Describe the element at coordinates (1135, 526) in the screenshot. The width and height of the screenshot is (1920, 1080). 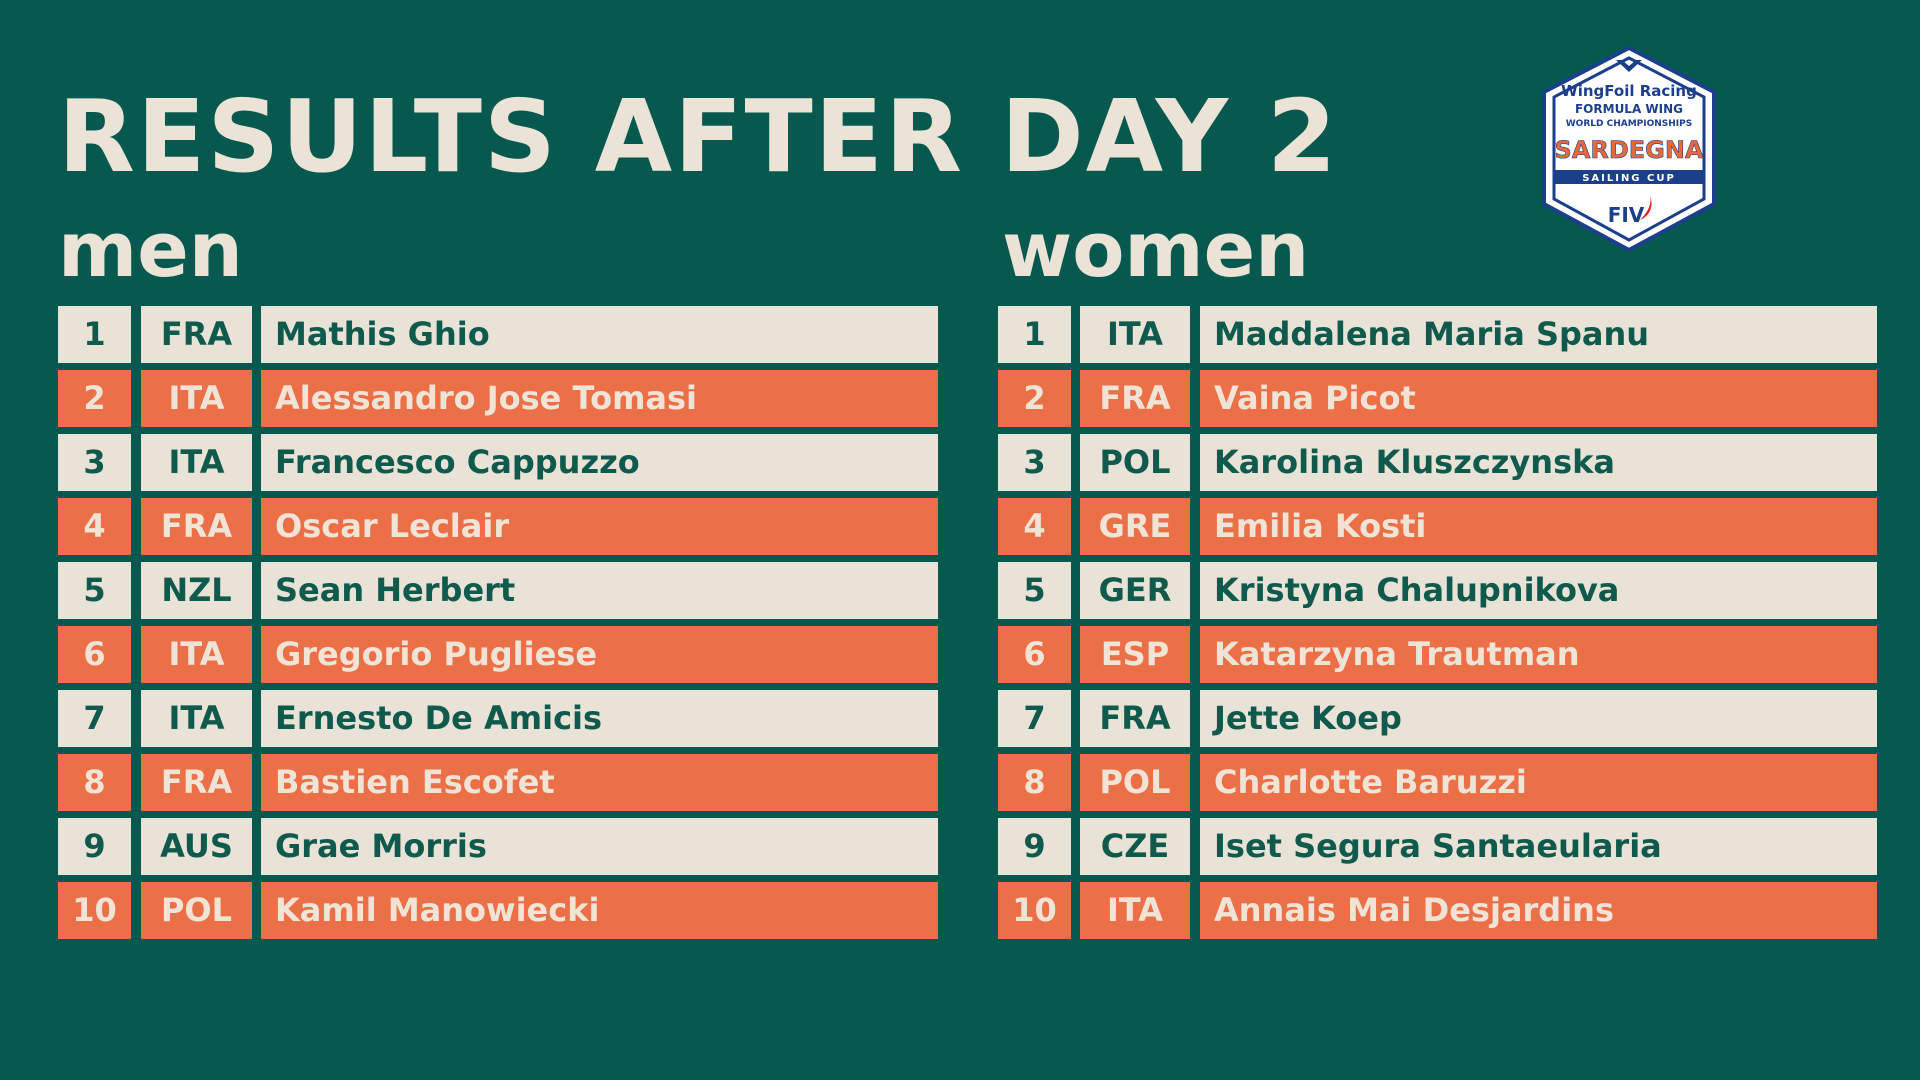
I see `country-cell: GRE` at that location.